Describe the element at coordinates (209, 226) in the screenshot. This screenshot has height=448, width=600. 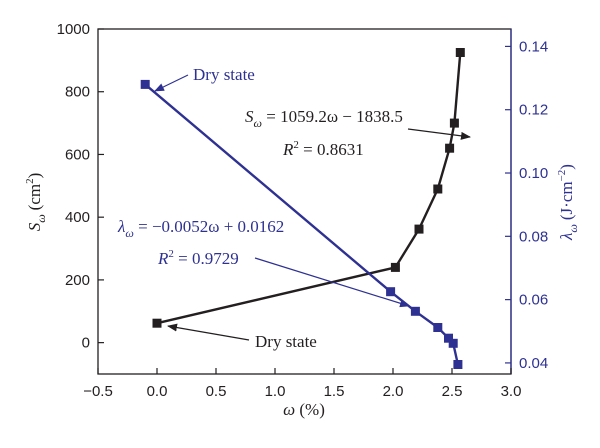
I see `l-eq-rhs: = −0.0052ω + 0.0162` at that location.